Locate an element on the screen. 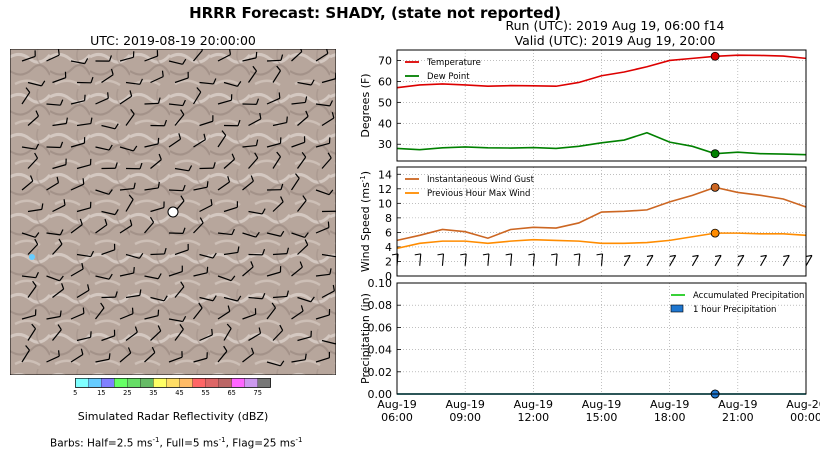 This screenshot has height=460, width=831. colorbar-tick-label: 25 is located at coordinates (127, 392).